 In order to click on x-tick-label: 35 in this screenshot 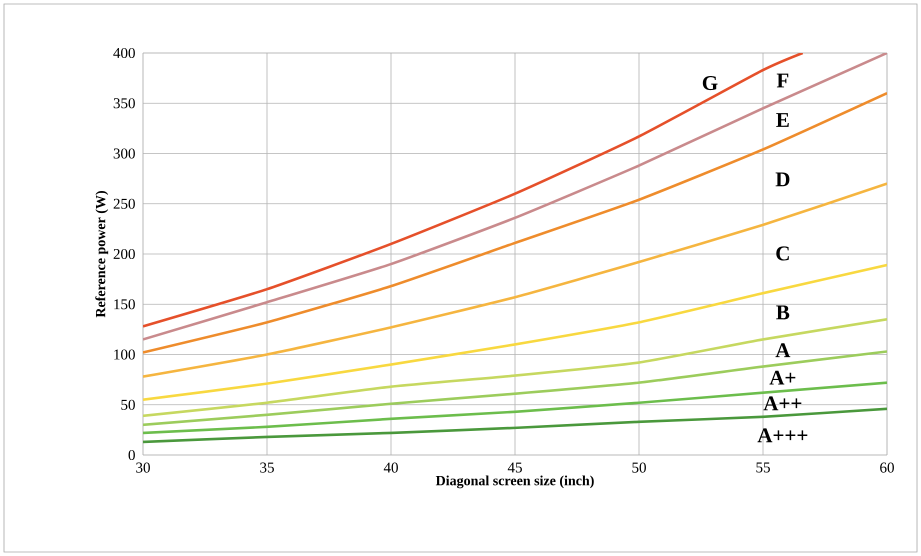, I will do `click(267, 467)`.